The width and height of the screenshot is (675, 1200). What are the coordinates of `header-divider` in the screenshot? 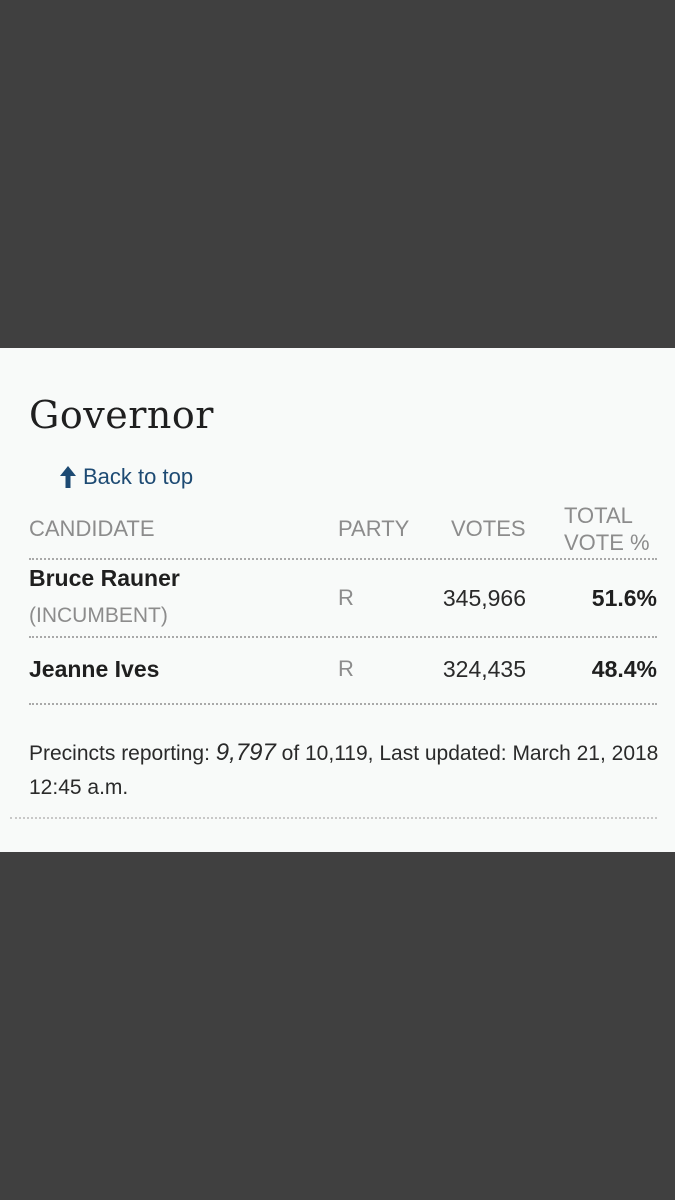 It's located at (343, 559).